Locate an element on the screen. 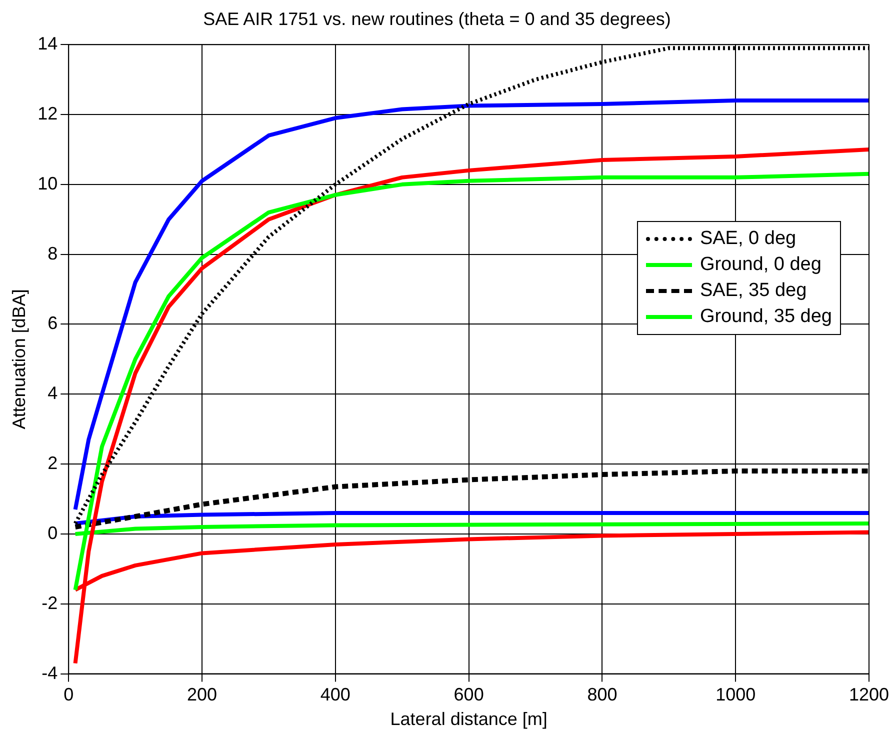  y-tick-label: 10 is located at coordinates (48, 183).